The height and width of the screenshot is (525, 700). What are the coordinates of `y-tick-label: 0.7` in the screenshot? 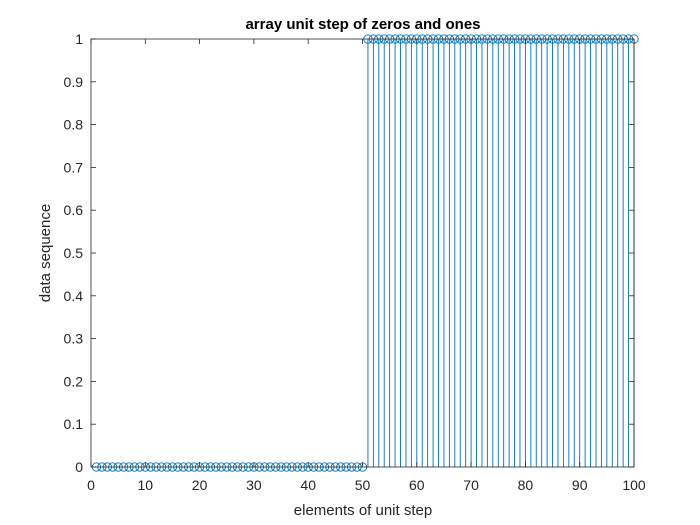 It's located at (74, 167).